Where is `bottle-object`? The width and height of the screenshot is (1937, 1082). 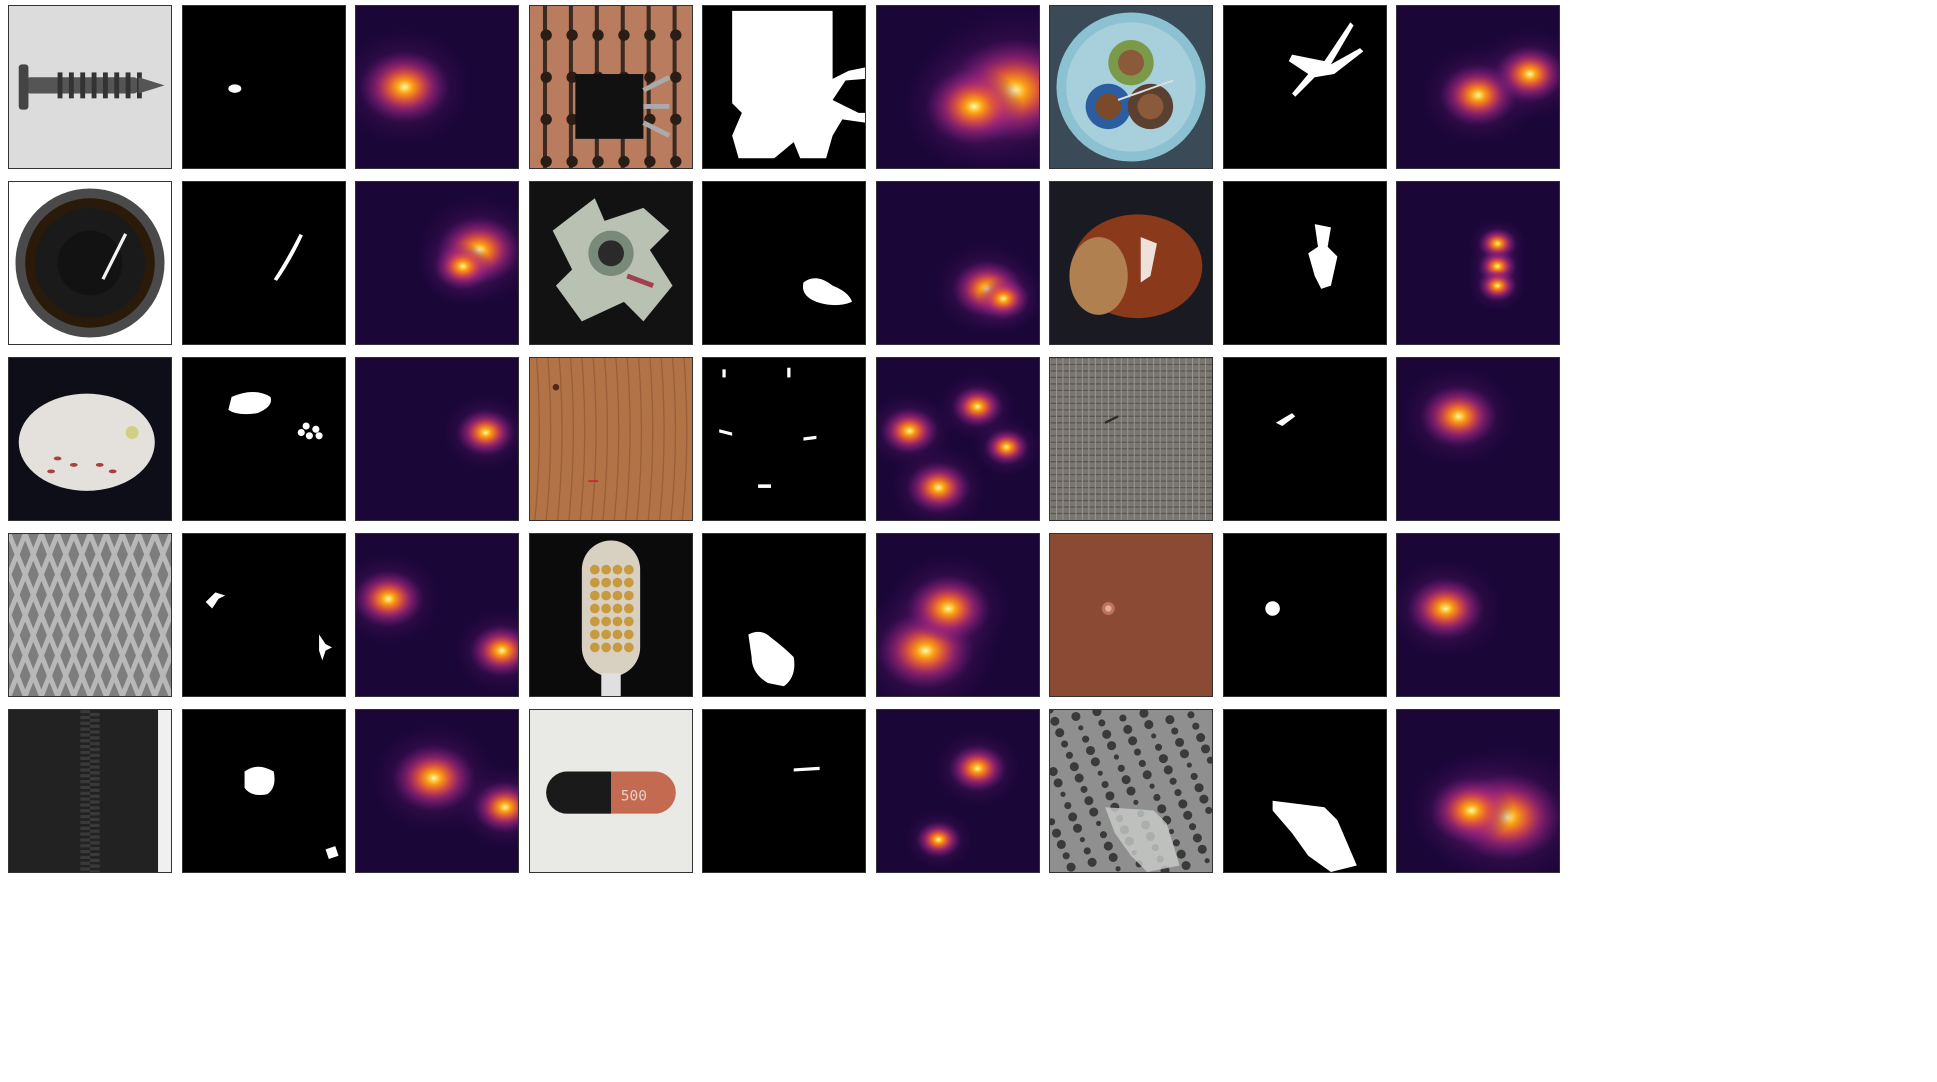 bottle-object is located at coordinates (90, 263).